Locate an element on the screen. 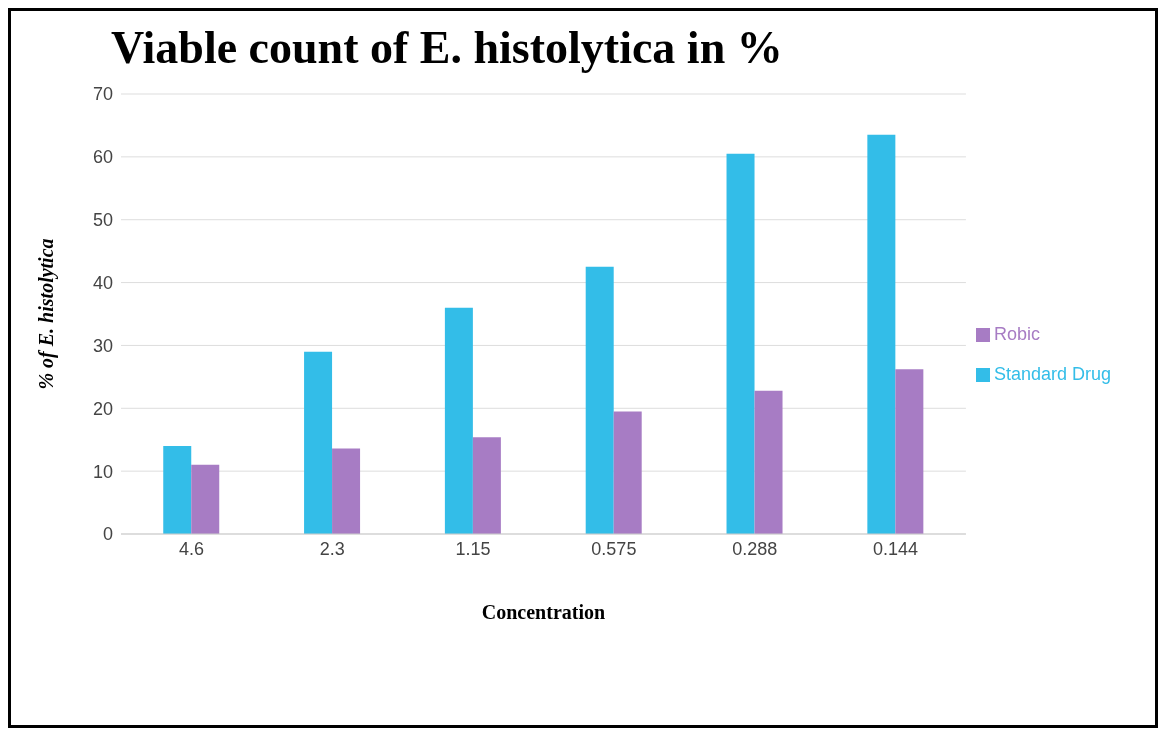  y-tick-label: 40 is located at coordinates (102, 282).